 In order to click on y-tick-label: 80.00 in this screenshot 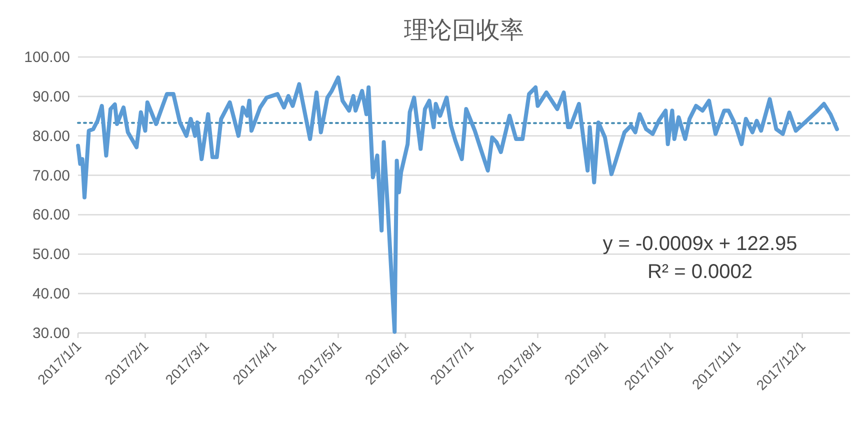, I will do `click(51, 136)`.